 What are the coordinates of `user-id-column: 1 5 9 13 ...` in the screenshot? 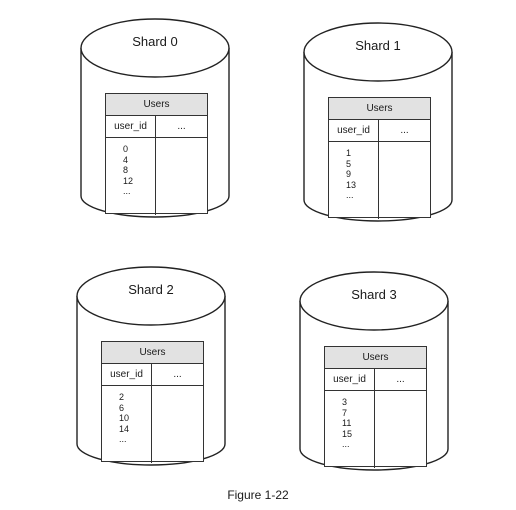 It's located at (354, 180).